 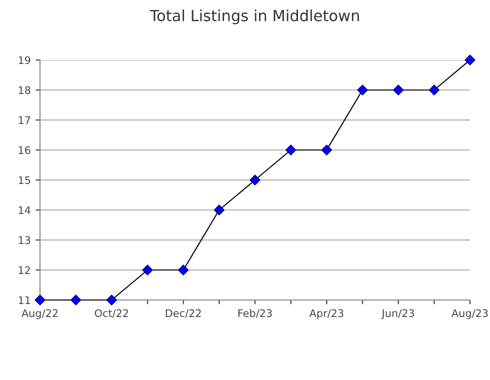 I want to click on y-tick-label: 18, so click(x=24, y=90).